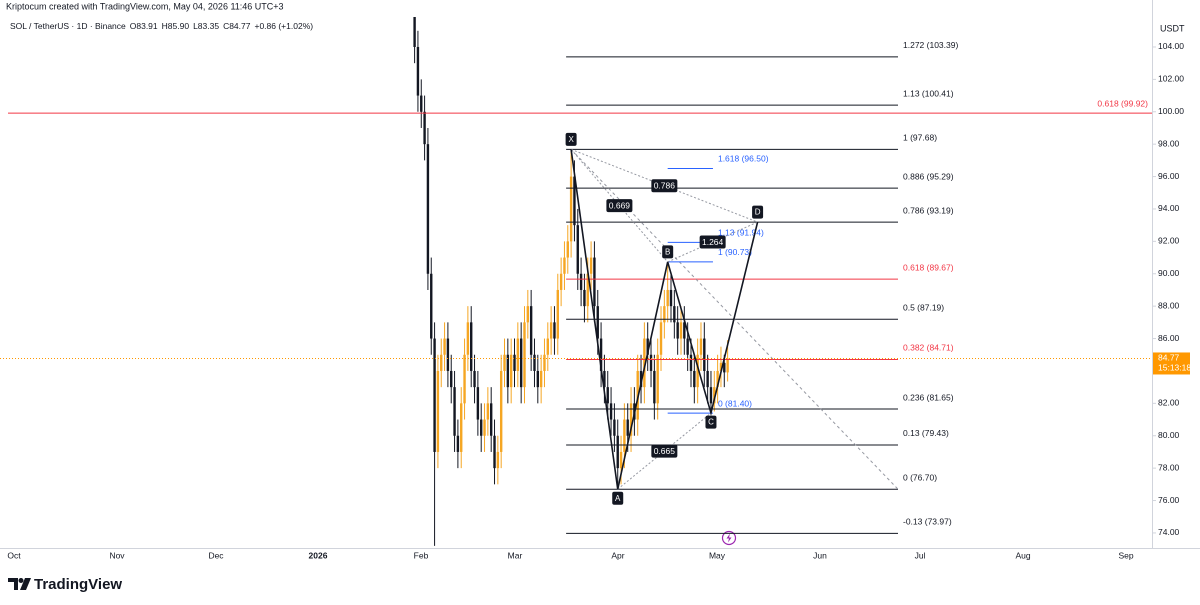 This screenshot has height=605, width=1200. Describe the element at coordinates (283, 26) in the screenshot. I see `change: +0.86 (+1.02%)` at that location.